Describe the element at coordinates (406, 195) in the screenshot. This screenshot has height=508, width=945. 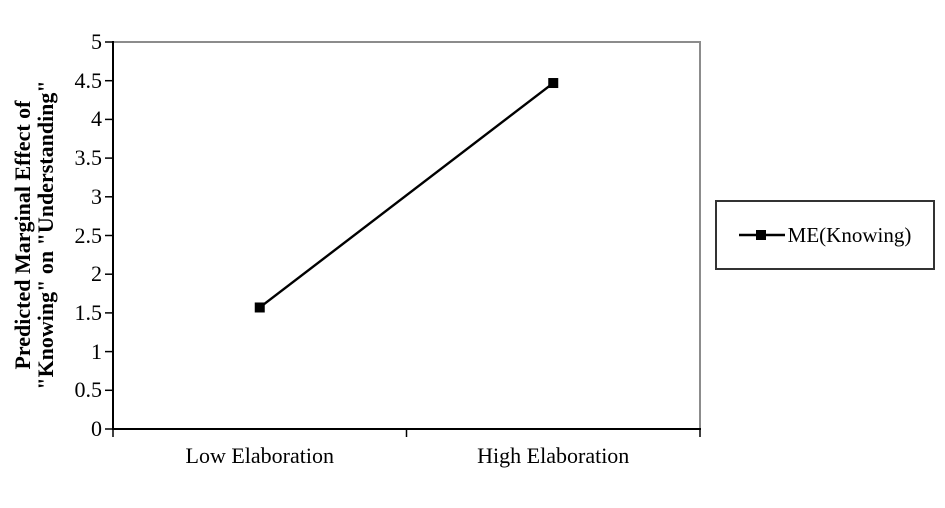
I see `series-line` at that location.